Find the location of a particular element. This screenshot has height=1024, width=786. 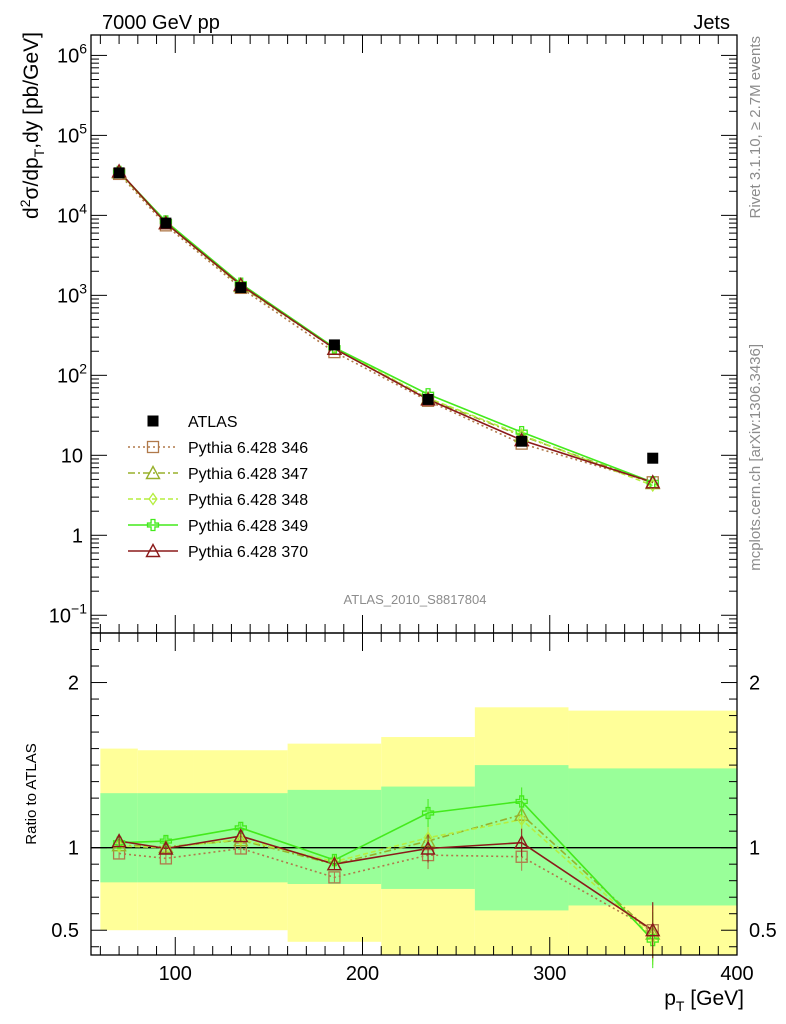

side-text-bottom: mcplots.cern.ch [arXiv:1306.3436] is located at coordinates (755, 457).